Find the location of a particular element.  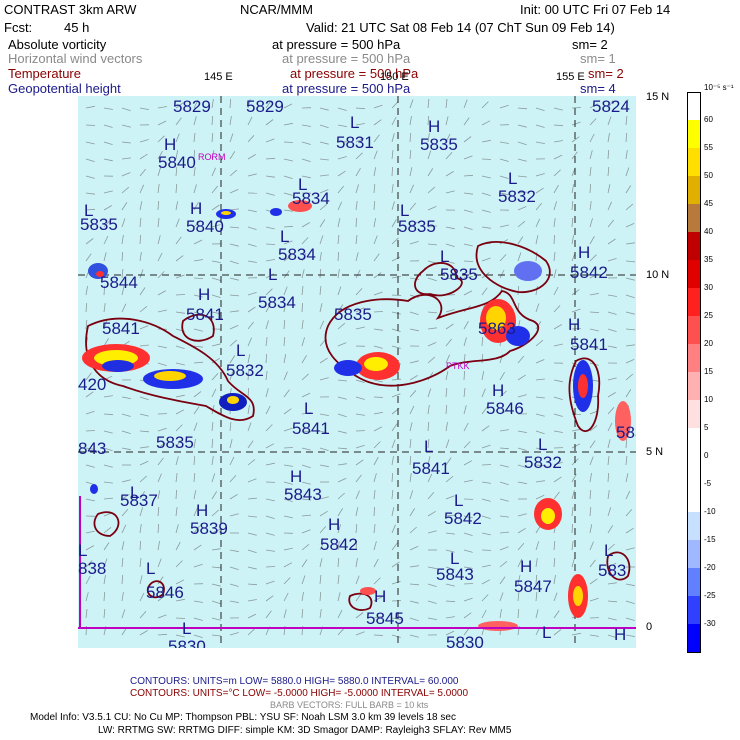

colorbar-label: -20 is located at coordinates (710, 567).